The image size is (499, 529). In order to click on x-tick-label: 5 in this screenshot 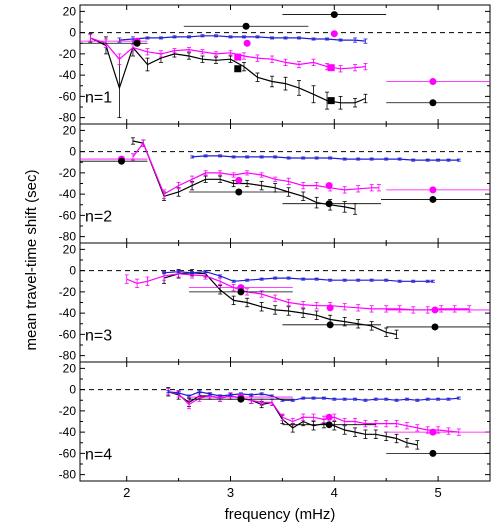, I will do `click(437, 492)`.